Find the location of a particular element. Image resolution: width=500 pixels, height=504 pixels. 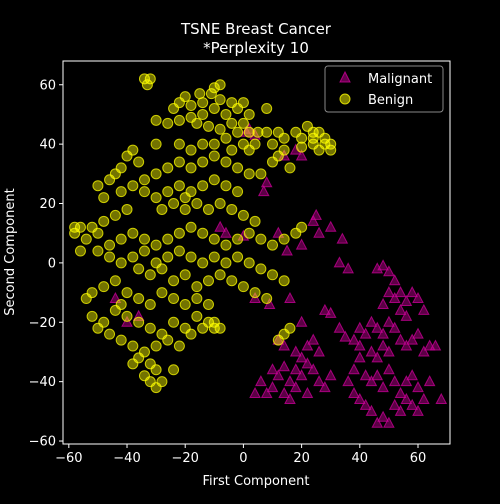

x-tick-label: 0 is located at coordinates (243, 458).